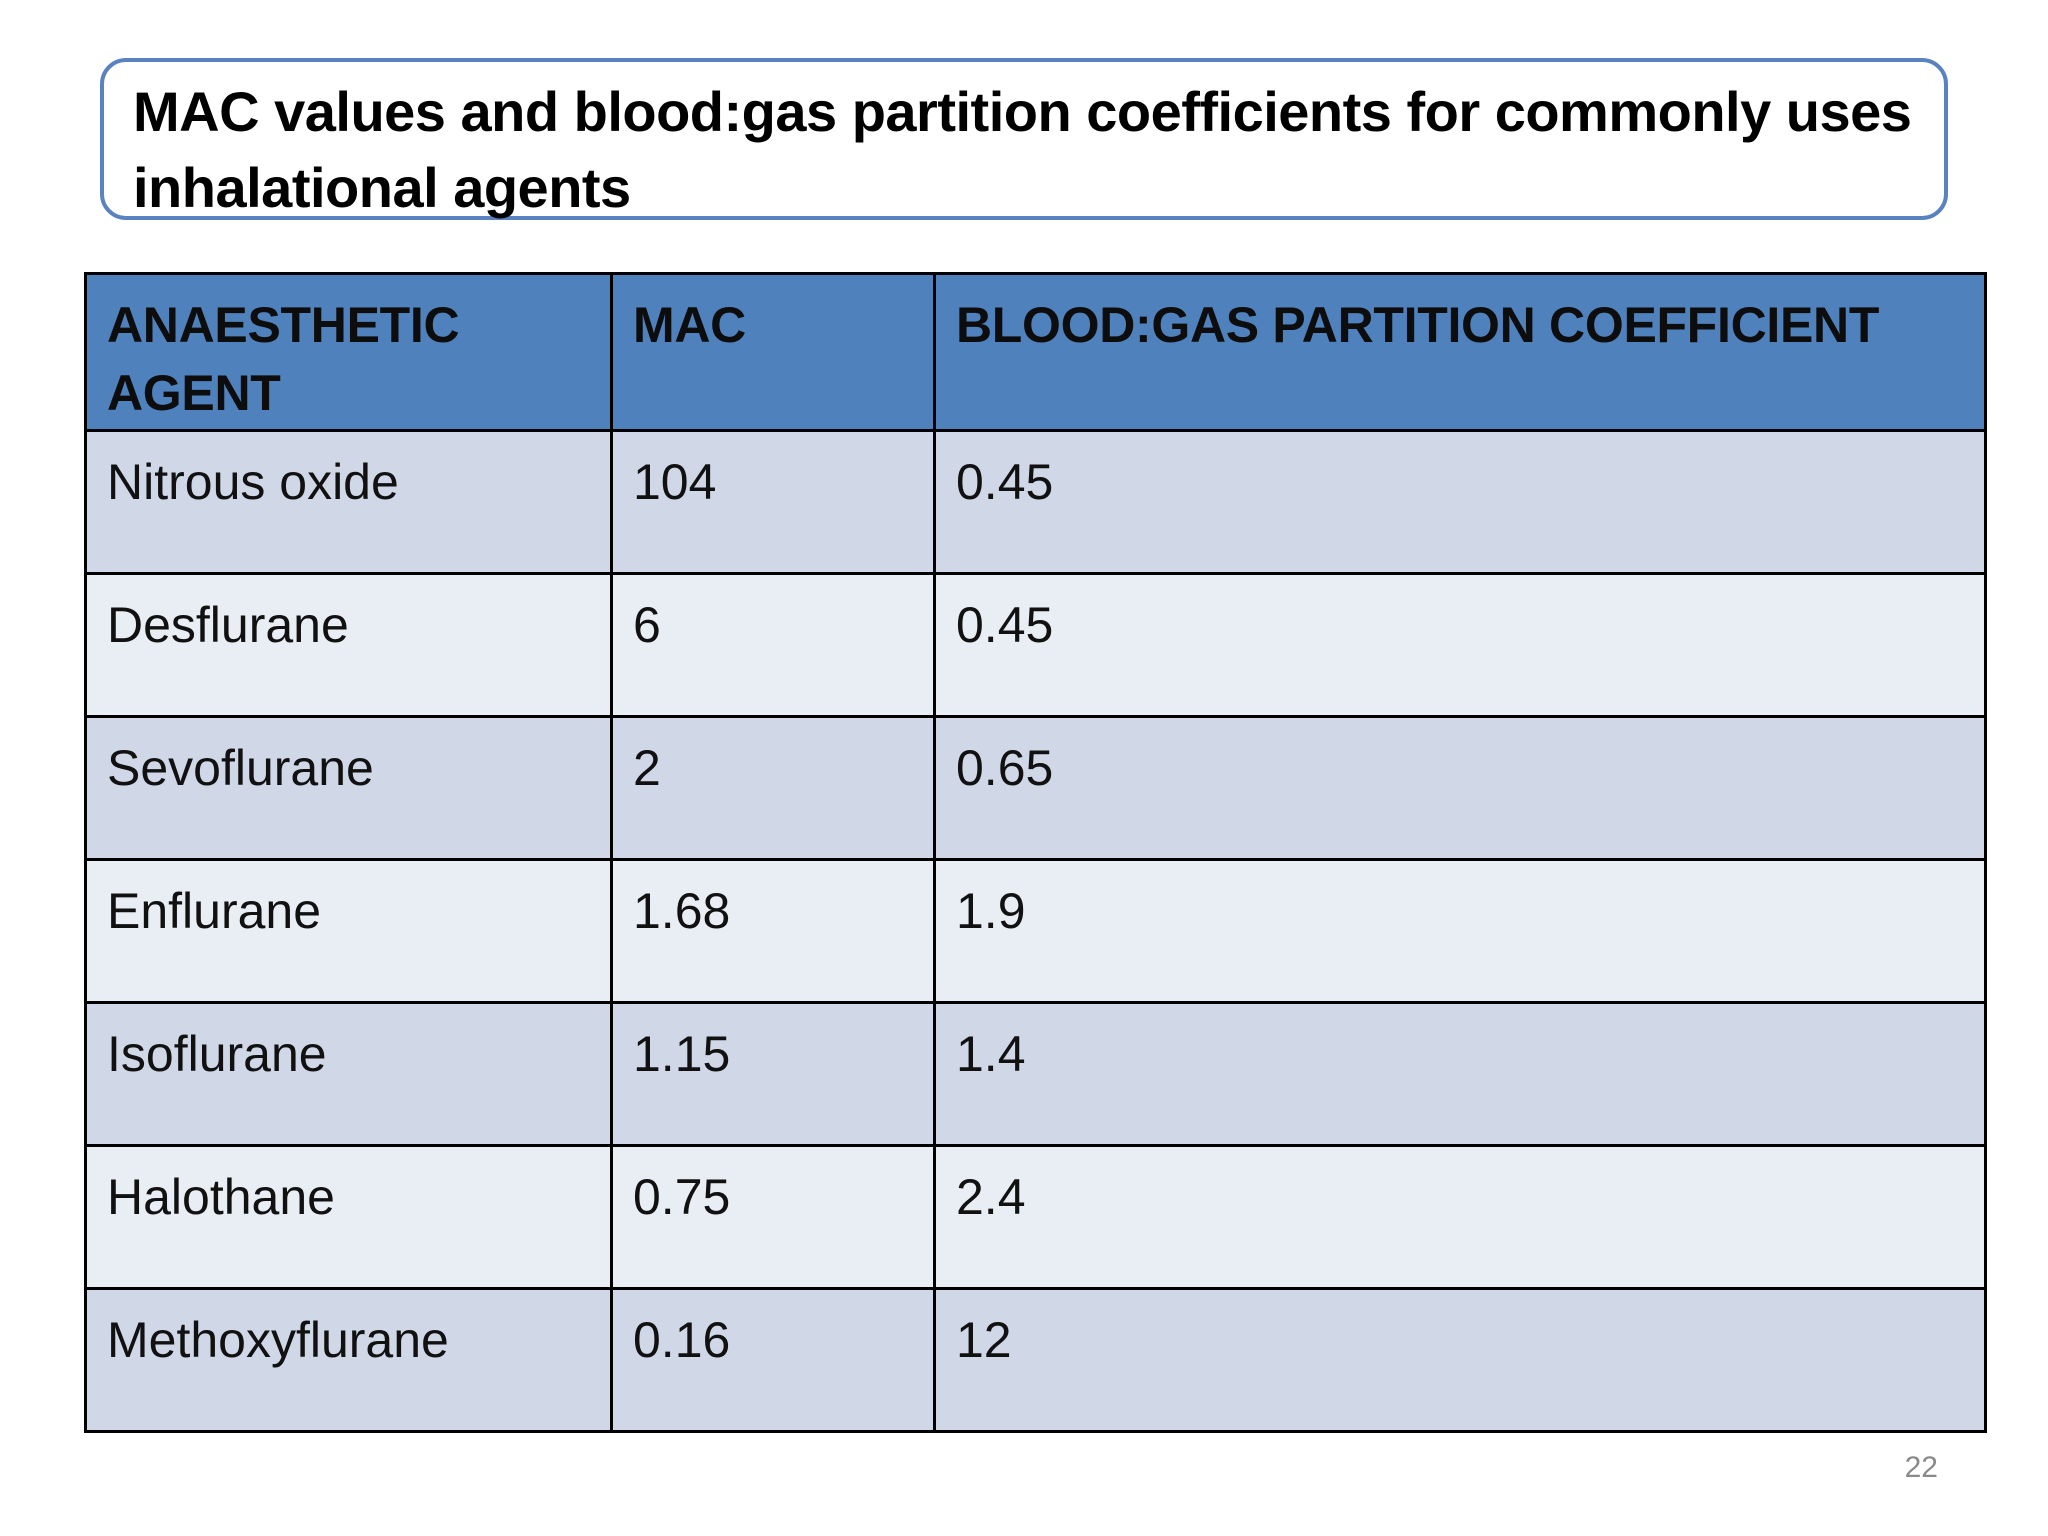 This screenshot has width=2048, height=1536. Describe the element at coordinates (1460, 1360) in the screenshot. I see `cell-coefficient: 12` at that location.